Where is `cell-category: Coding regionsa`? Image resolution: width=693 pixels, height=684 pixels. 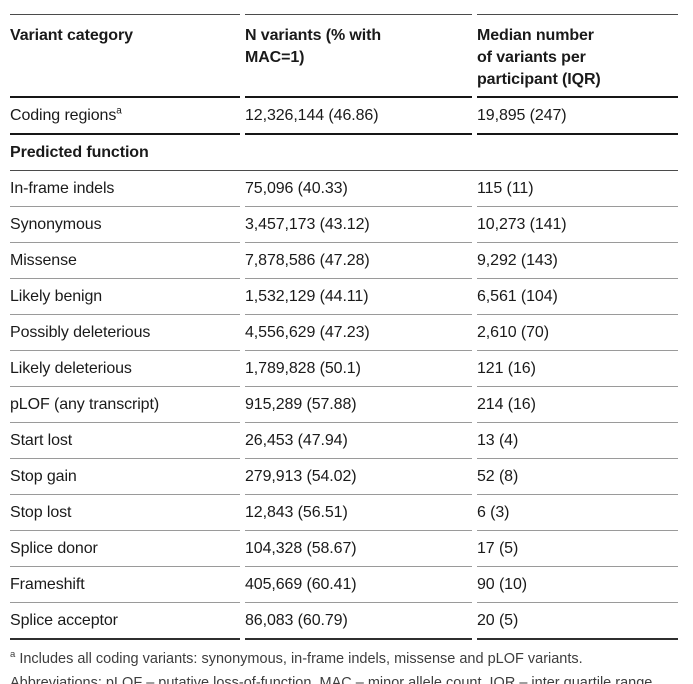 cell-category: Coding regionsa is located at coordinates (125, 116).